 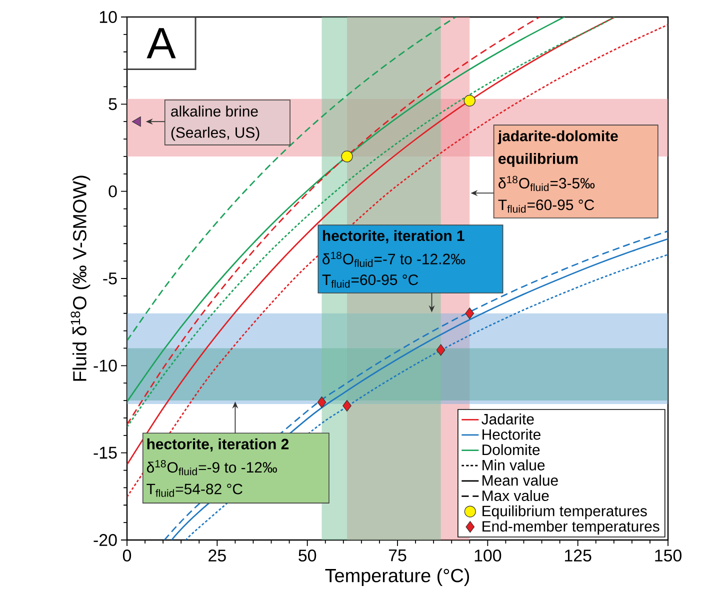 I want to click on x-tick-label: 50, so click(x=307, y=556).